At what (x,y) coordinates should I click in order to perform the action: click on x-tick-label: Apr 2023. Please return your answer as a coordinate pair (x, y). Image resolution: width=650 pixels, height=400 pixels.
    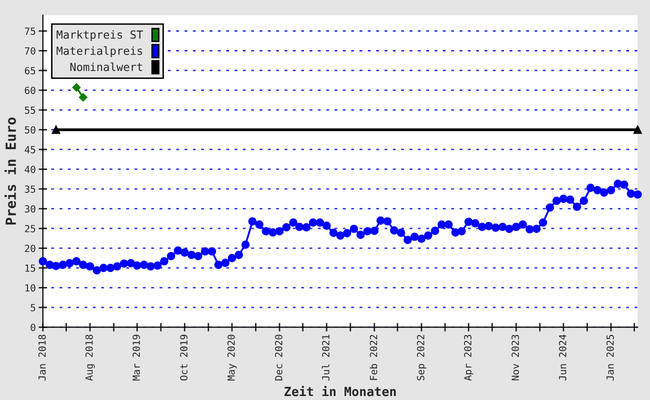
    Looking at the image, I should click on (469, 357).